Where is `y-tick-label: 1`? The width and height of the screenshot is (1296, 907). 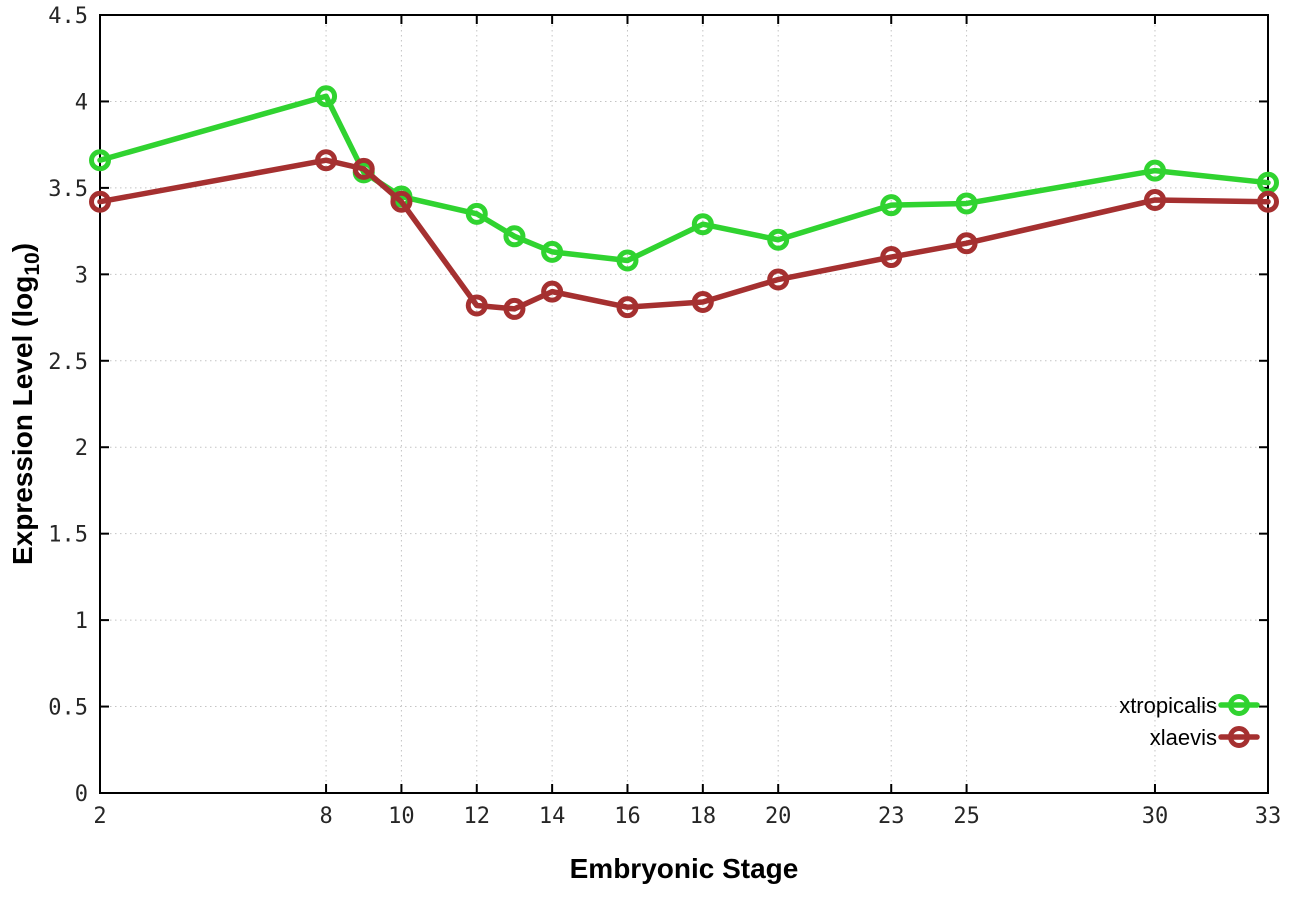
y-tick-label: 1 is located at coordinates (81, 621).